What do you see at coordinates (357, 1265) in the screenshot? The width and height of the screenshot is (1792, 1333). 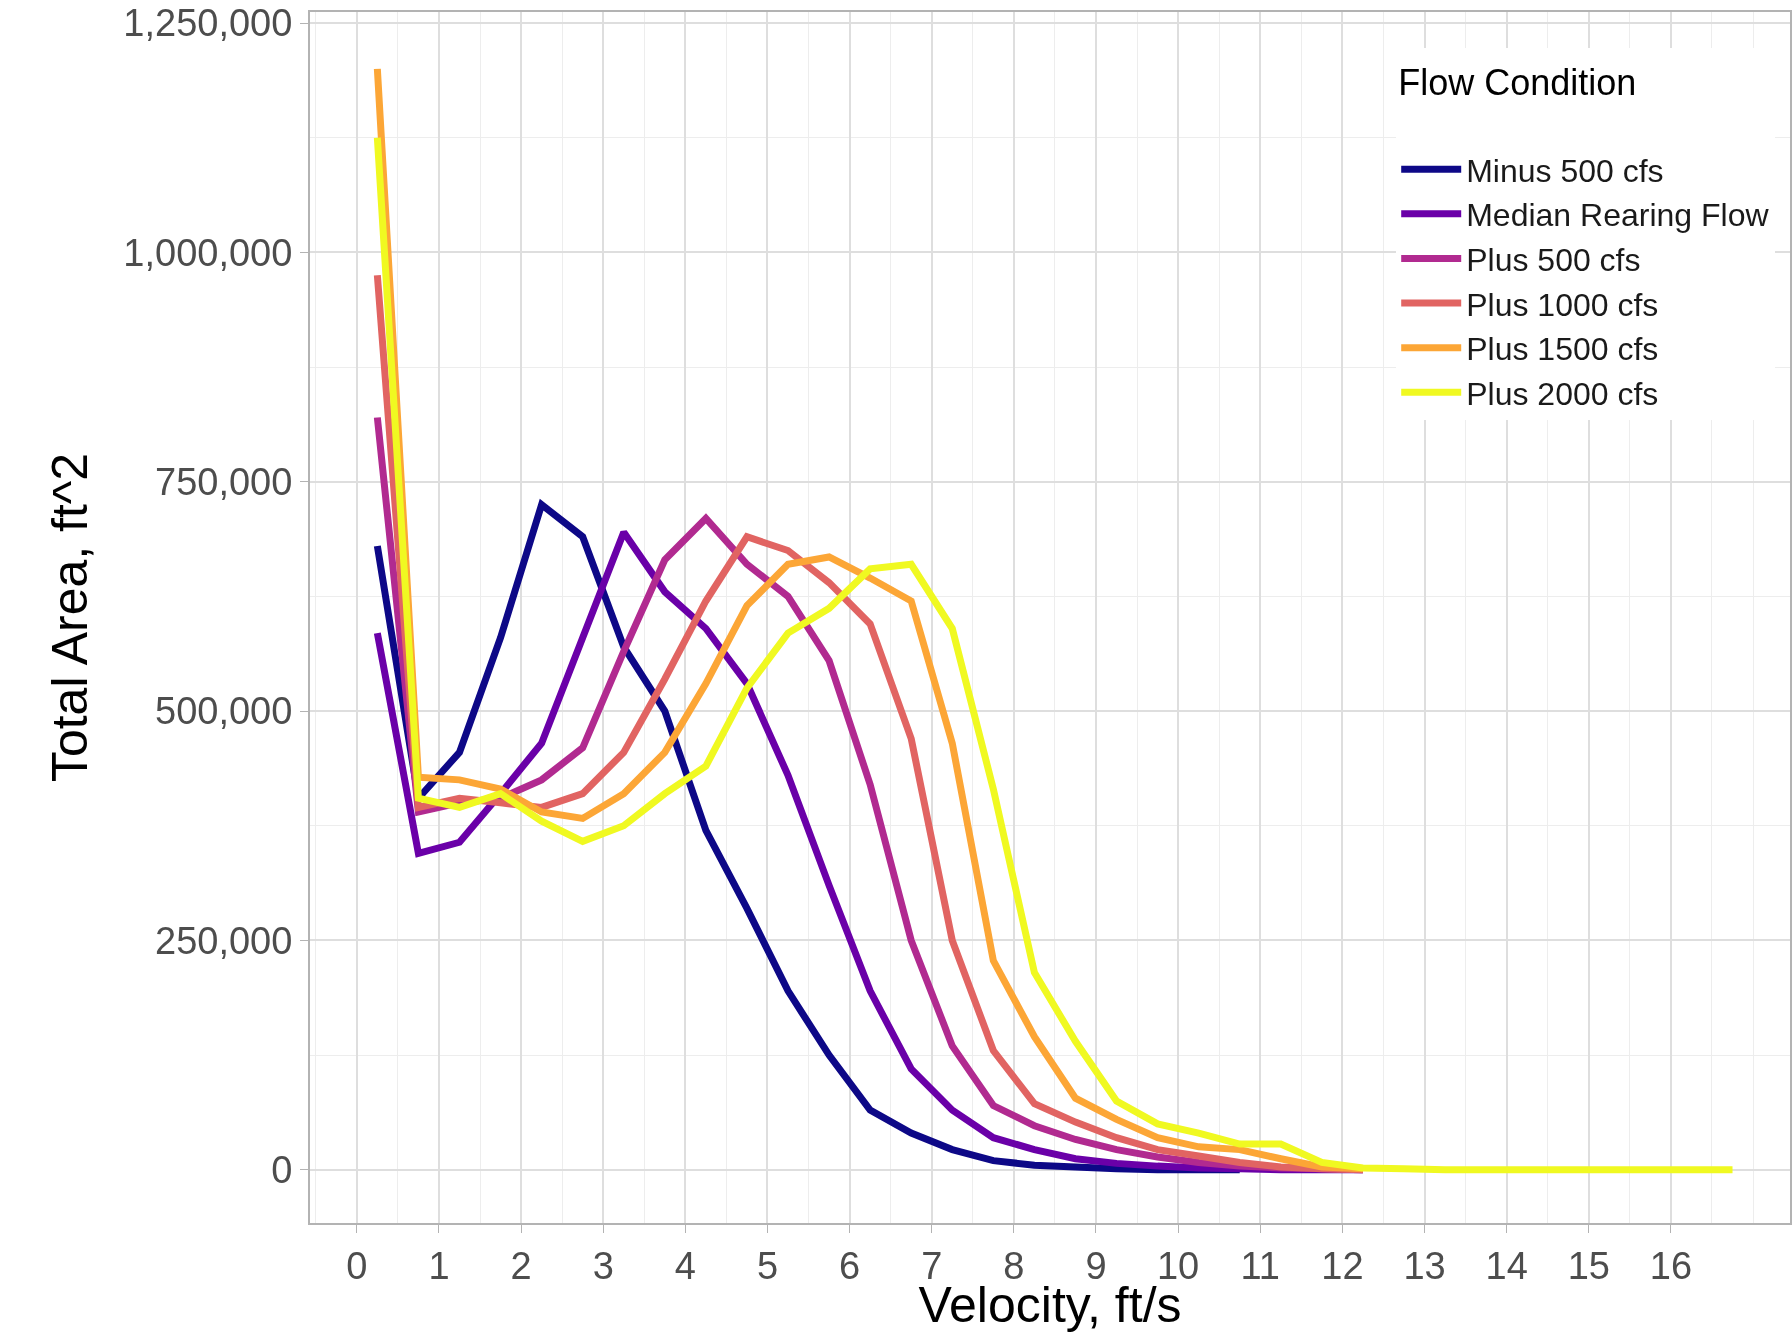 I see `x-tick-label: 0` at bounding box center [357, 1265].